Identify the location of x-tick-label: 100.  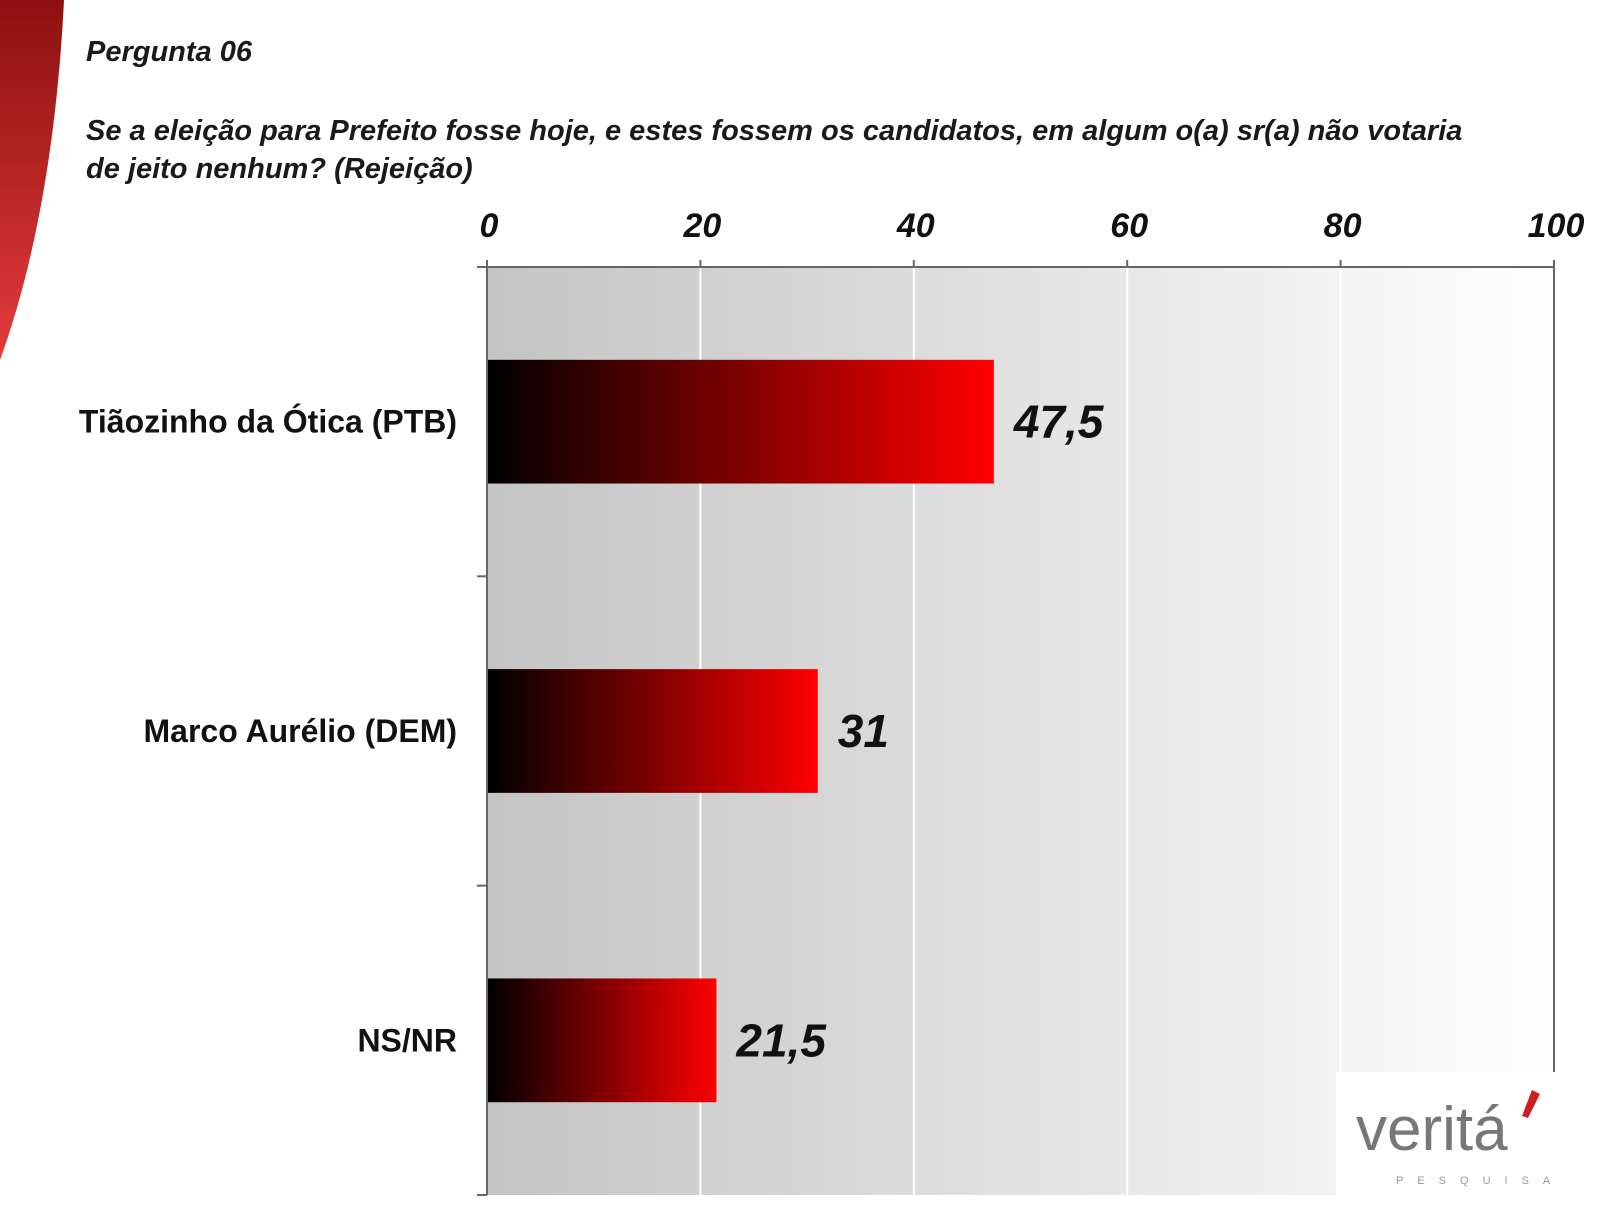
(1556, 226).